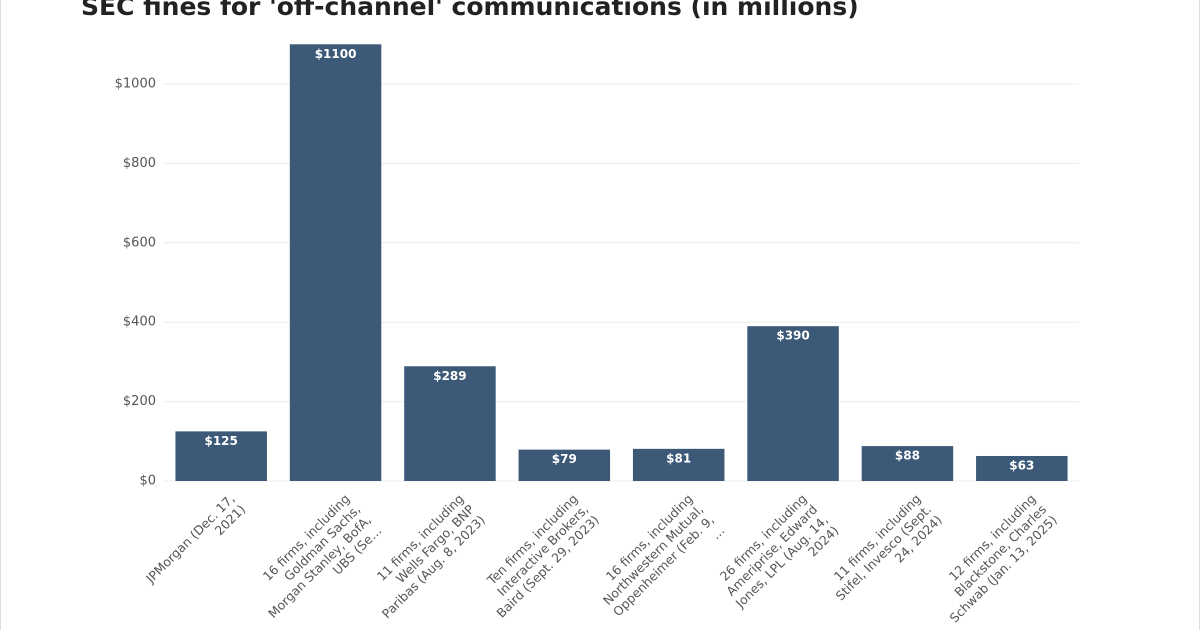  Describe the element at coordinates (220, 441) in the screenshot. I see `value-label: $125` at that location.